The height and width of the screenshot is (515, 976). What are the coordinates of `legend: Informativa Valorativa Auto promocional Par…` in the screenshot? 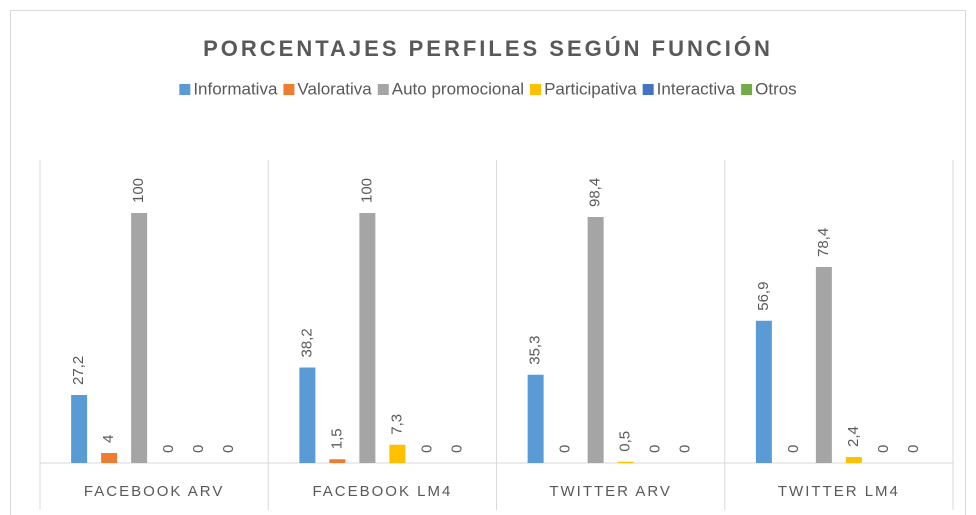 It's located at (488, 88).